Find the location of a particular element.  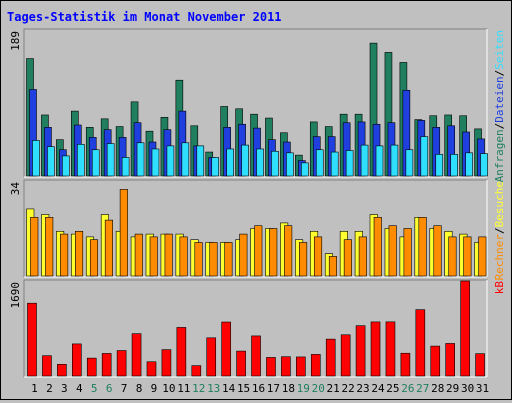

x-tick-label-day-10: 10 is located at coordinates (168, 388).